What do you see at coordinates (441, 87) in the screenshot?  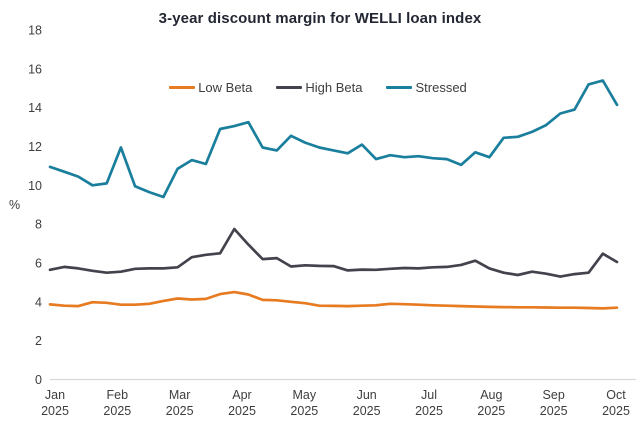 I see `legend-label: Stressed` at bounding box center [441, 87].